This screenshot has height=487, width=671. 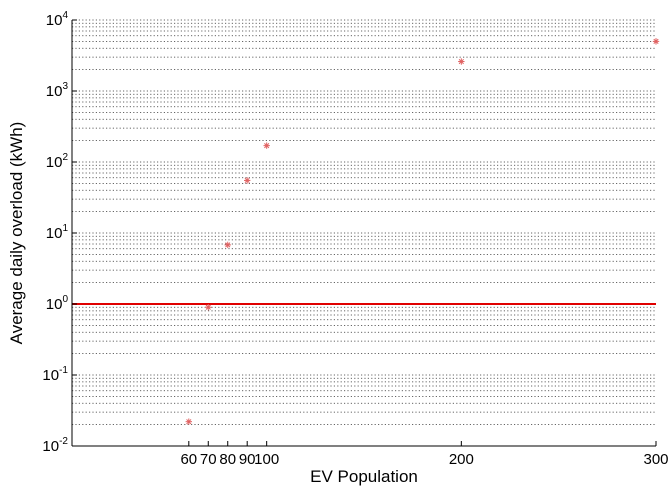 What do you see at coordinates (188, 459) in the screenshot?
I see `x-tick-label: 60` at bounding box center [188, 459].